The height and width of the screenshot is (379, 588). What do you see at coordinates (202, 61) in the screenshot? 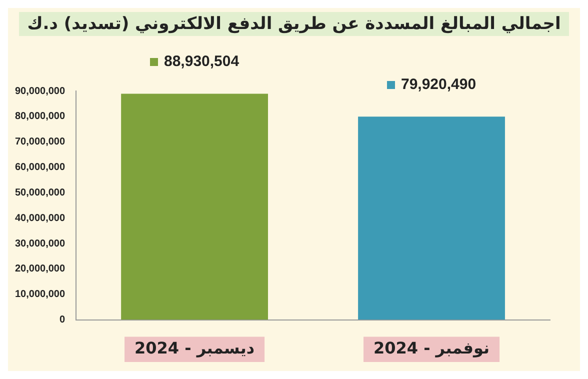
I see `data-label: 88,930,504` at bounding box center [202, 61].